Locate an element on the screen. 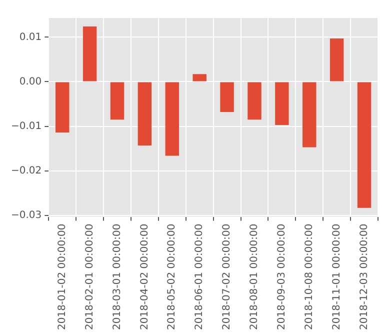 This screenshot has width=388, height=333. x-tick-label: 2018-08-01 00:00:00 is located at coordinates (254, 277).